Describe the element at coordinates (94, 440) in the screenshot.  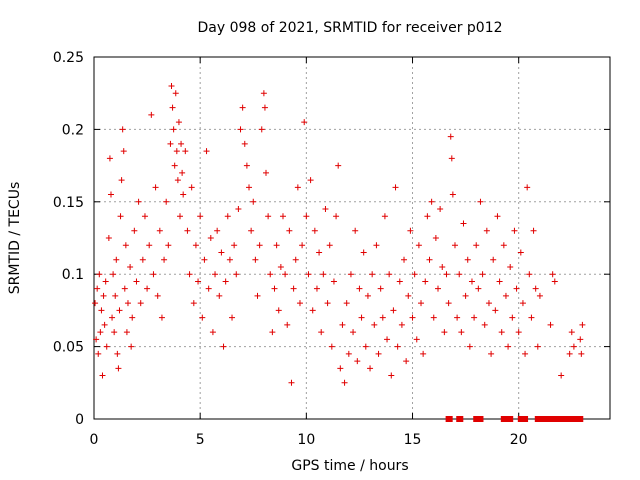
I see `x-tick-label: 0` at that location.